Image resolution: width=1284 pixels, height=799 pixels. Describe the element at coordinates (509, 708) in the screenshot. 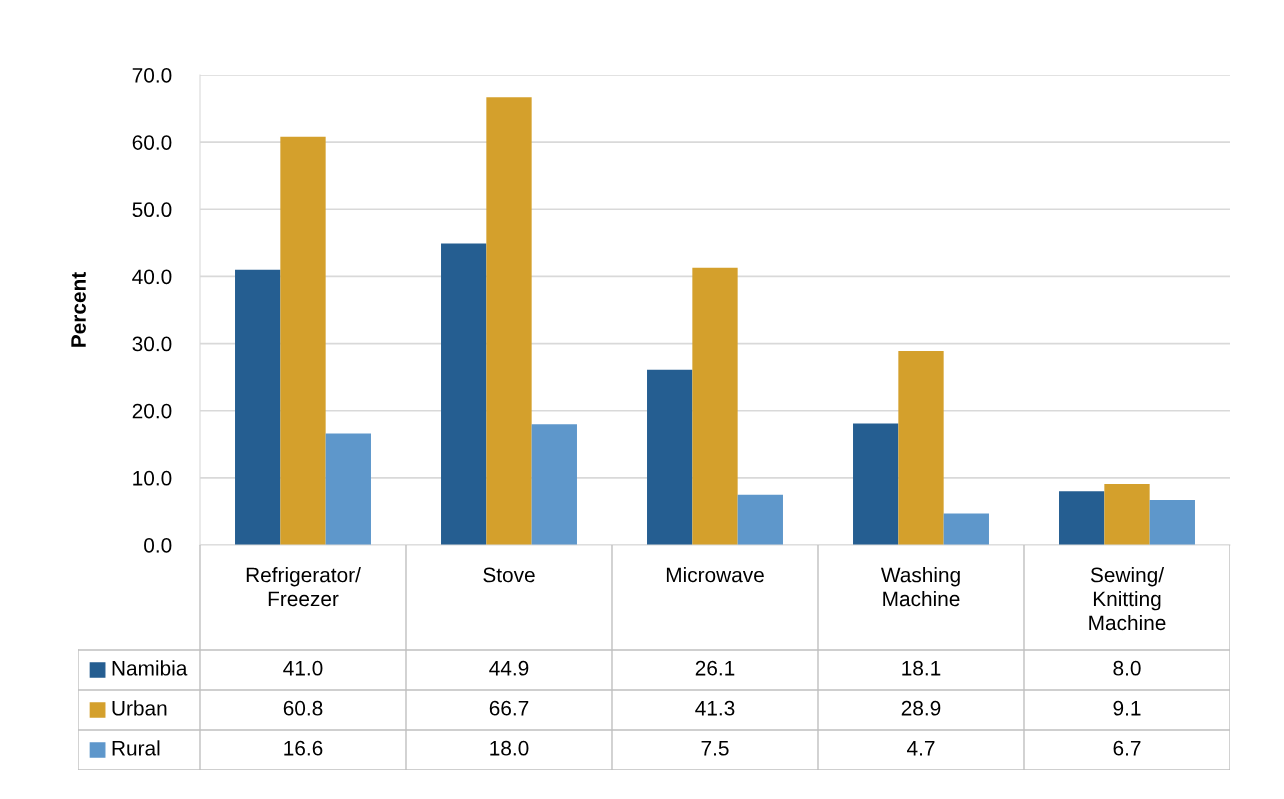

I see `data-label: 66.7` at that location.